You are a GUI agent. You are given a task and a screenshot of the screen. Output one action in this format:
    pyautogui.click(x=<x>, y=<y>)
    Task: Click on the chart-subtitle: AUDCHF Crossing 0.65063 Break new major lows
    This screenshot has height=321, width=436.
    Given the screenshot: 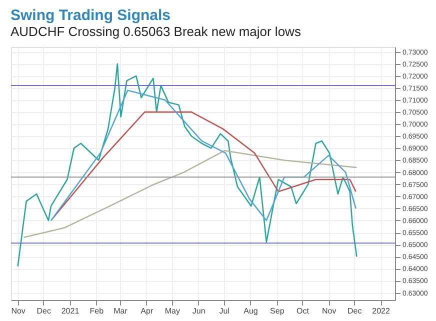 What is the action you would take?
    pyautogui.click(x=156, y=31)
    